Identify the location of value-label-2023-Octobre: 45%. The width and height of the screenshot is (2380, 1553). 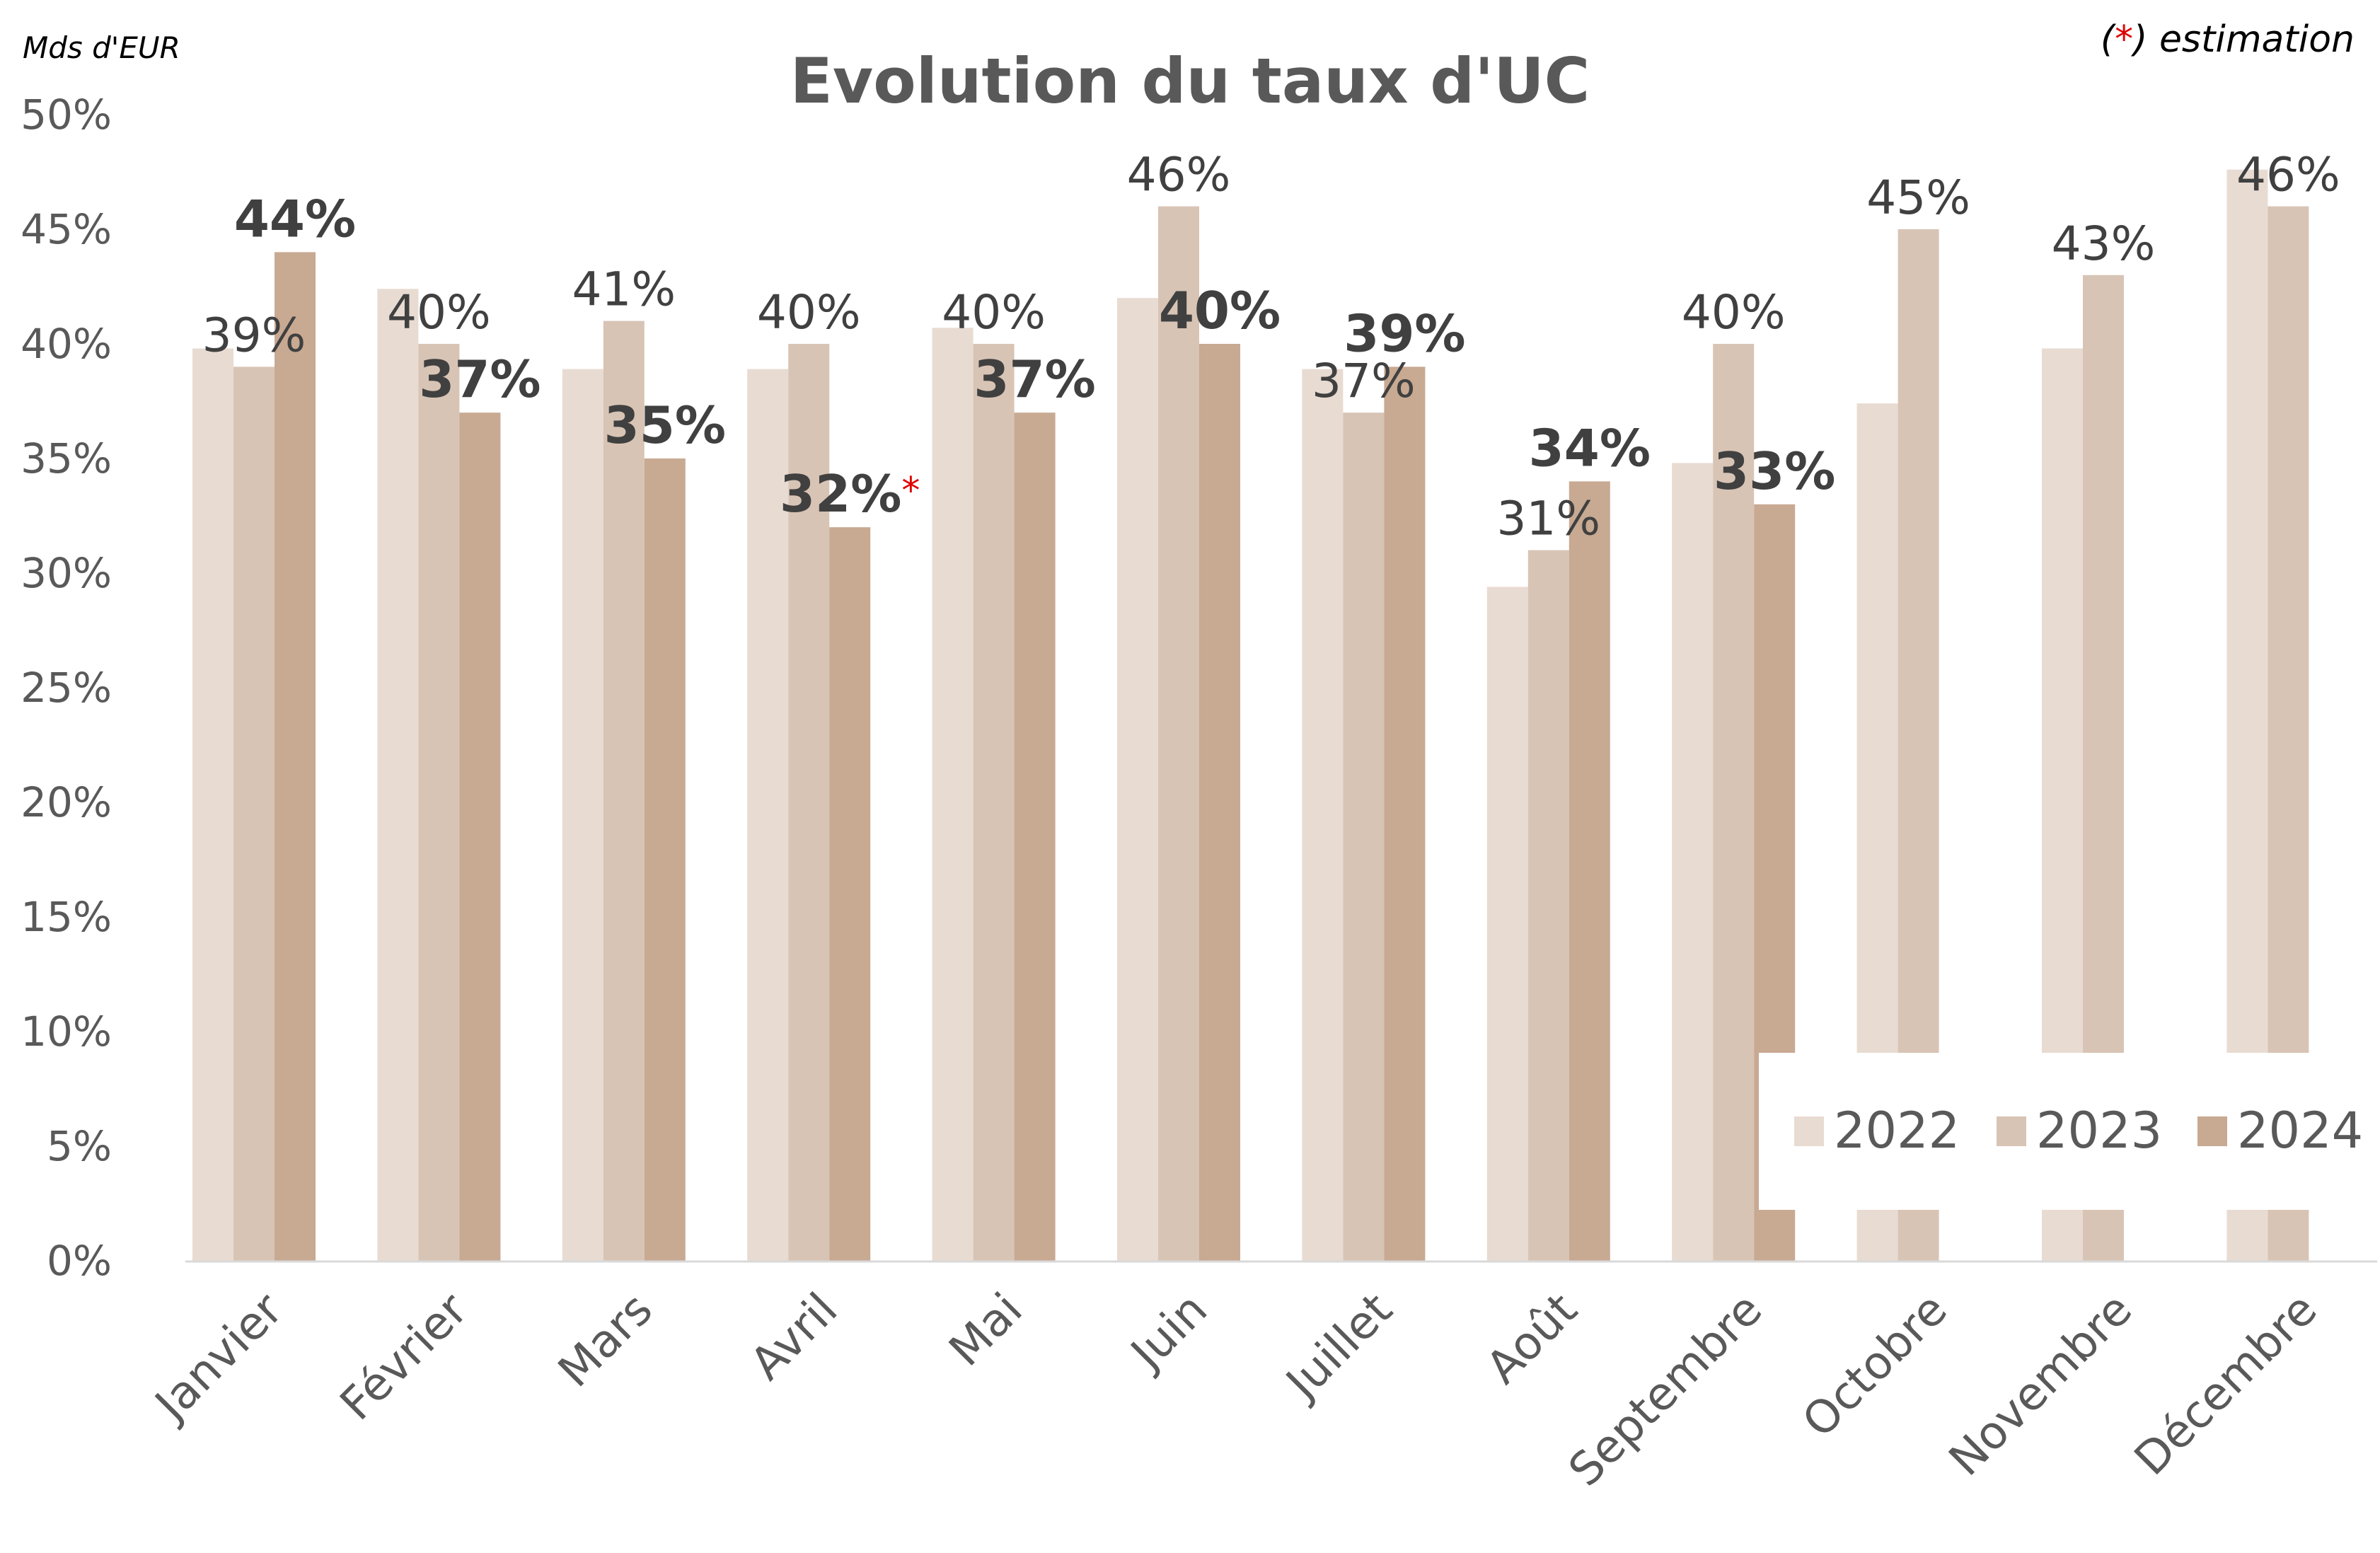
(1918, 198).